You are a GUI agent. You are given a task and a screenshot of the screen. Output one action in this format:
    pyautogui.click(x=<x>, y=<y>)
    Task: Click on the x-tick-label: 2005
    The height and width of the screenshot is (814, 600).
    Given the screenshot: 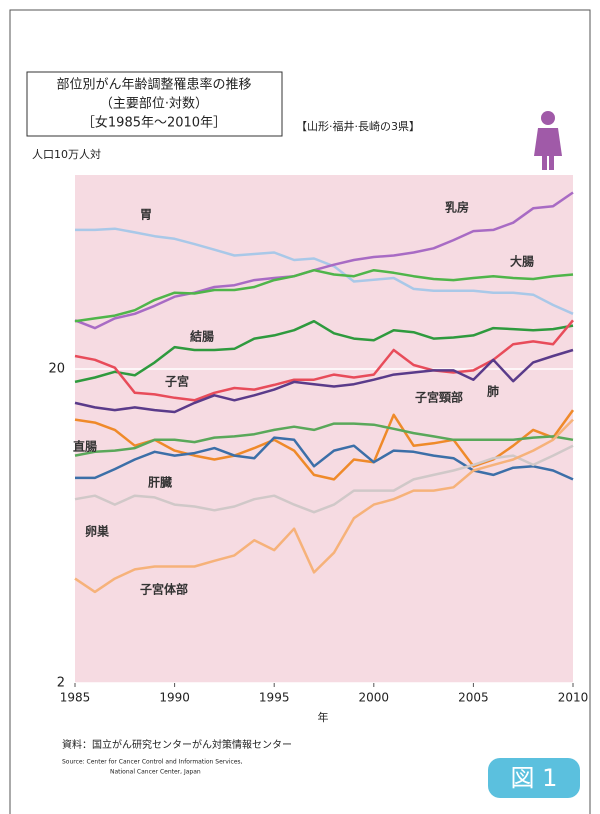 What is the action you would take?
    pyautogui.click(x=473, y=698)
    